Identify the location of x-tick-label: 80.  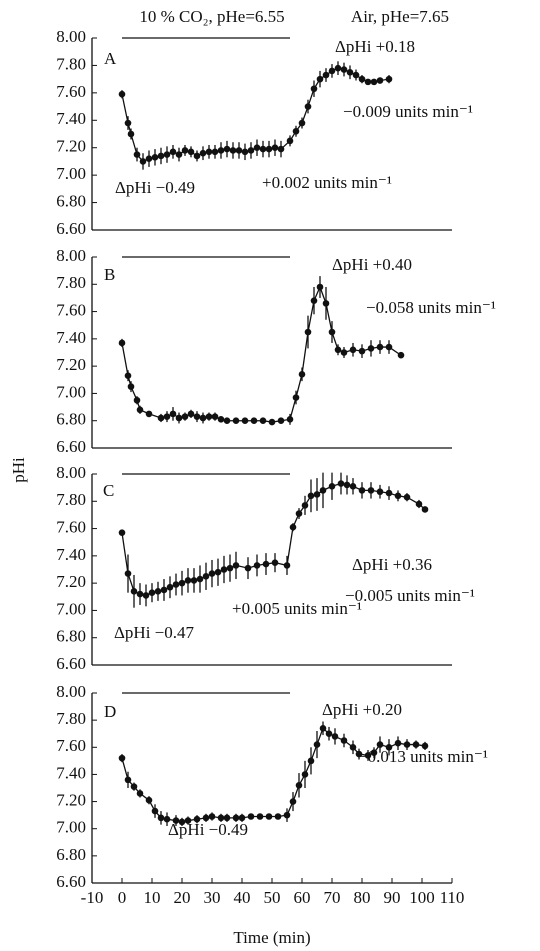
(362, 897).